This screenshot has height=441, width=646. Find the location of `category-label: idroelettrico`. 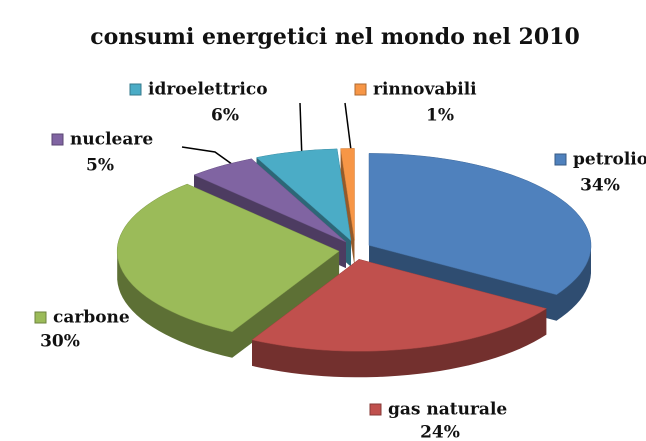

category-label: idroelettrico is located at coordinates (208, 90).